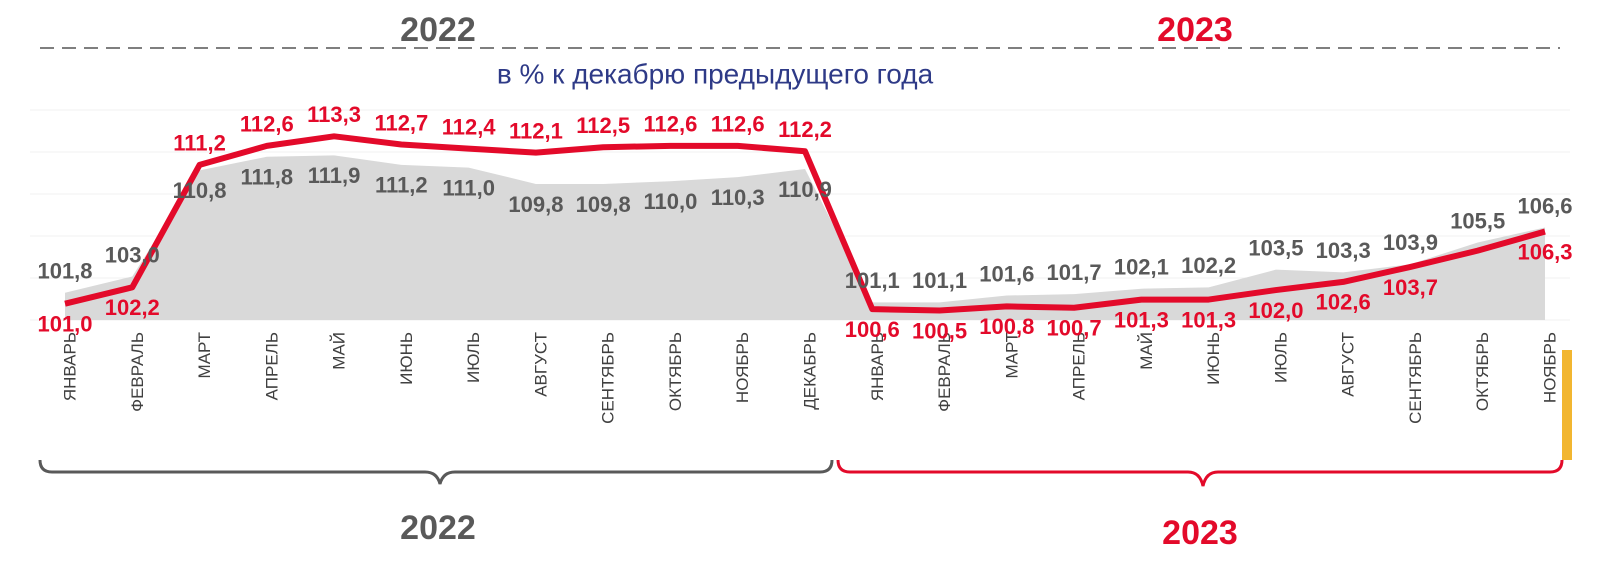 Image resolution: width=1603 pixels, height=563 pixels. What do you see at coordinates (64, 271) in the screenshot?
I see `data-label: 101,8` at bounding box center [64, 271].